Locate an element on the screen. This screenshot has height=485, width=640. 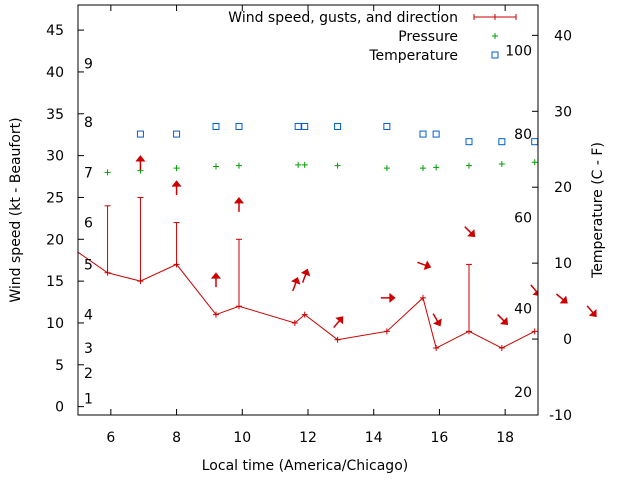
y-tick-label: 0 is located at coordinates (59, 408).